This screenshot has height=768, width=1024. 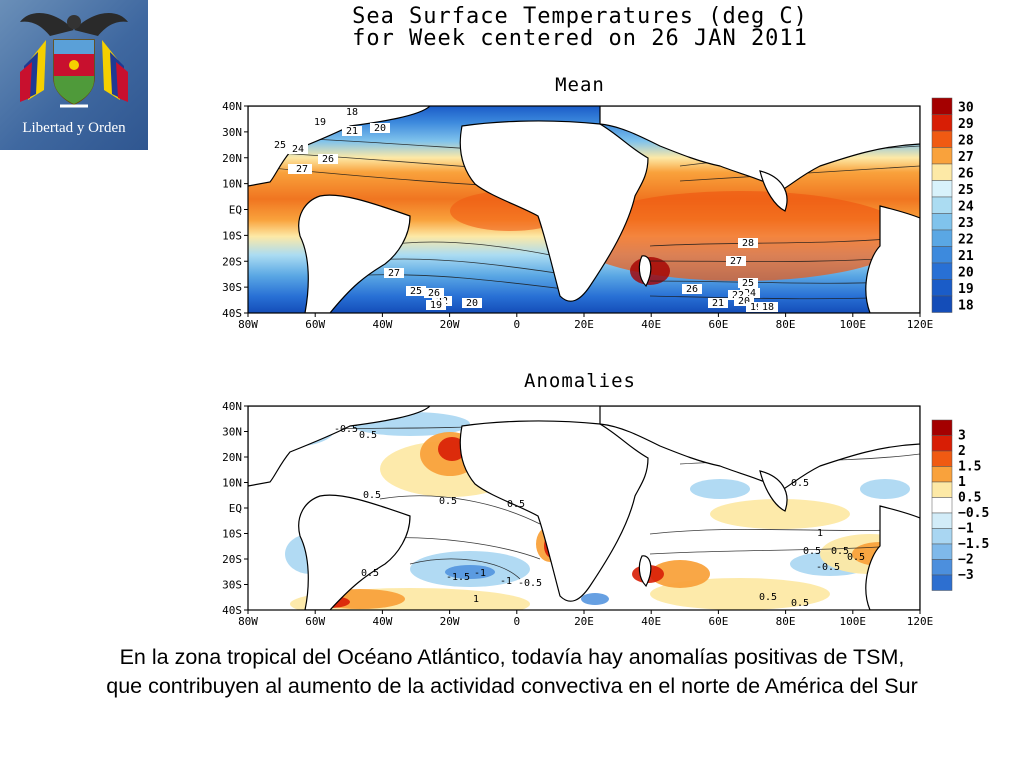 I want to click on anom-x-tick-label: 80W, so click(x=248, y=621).